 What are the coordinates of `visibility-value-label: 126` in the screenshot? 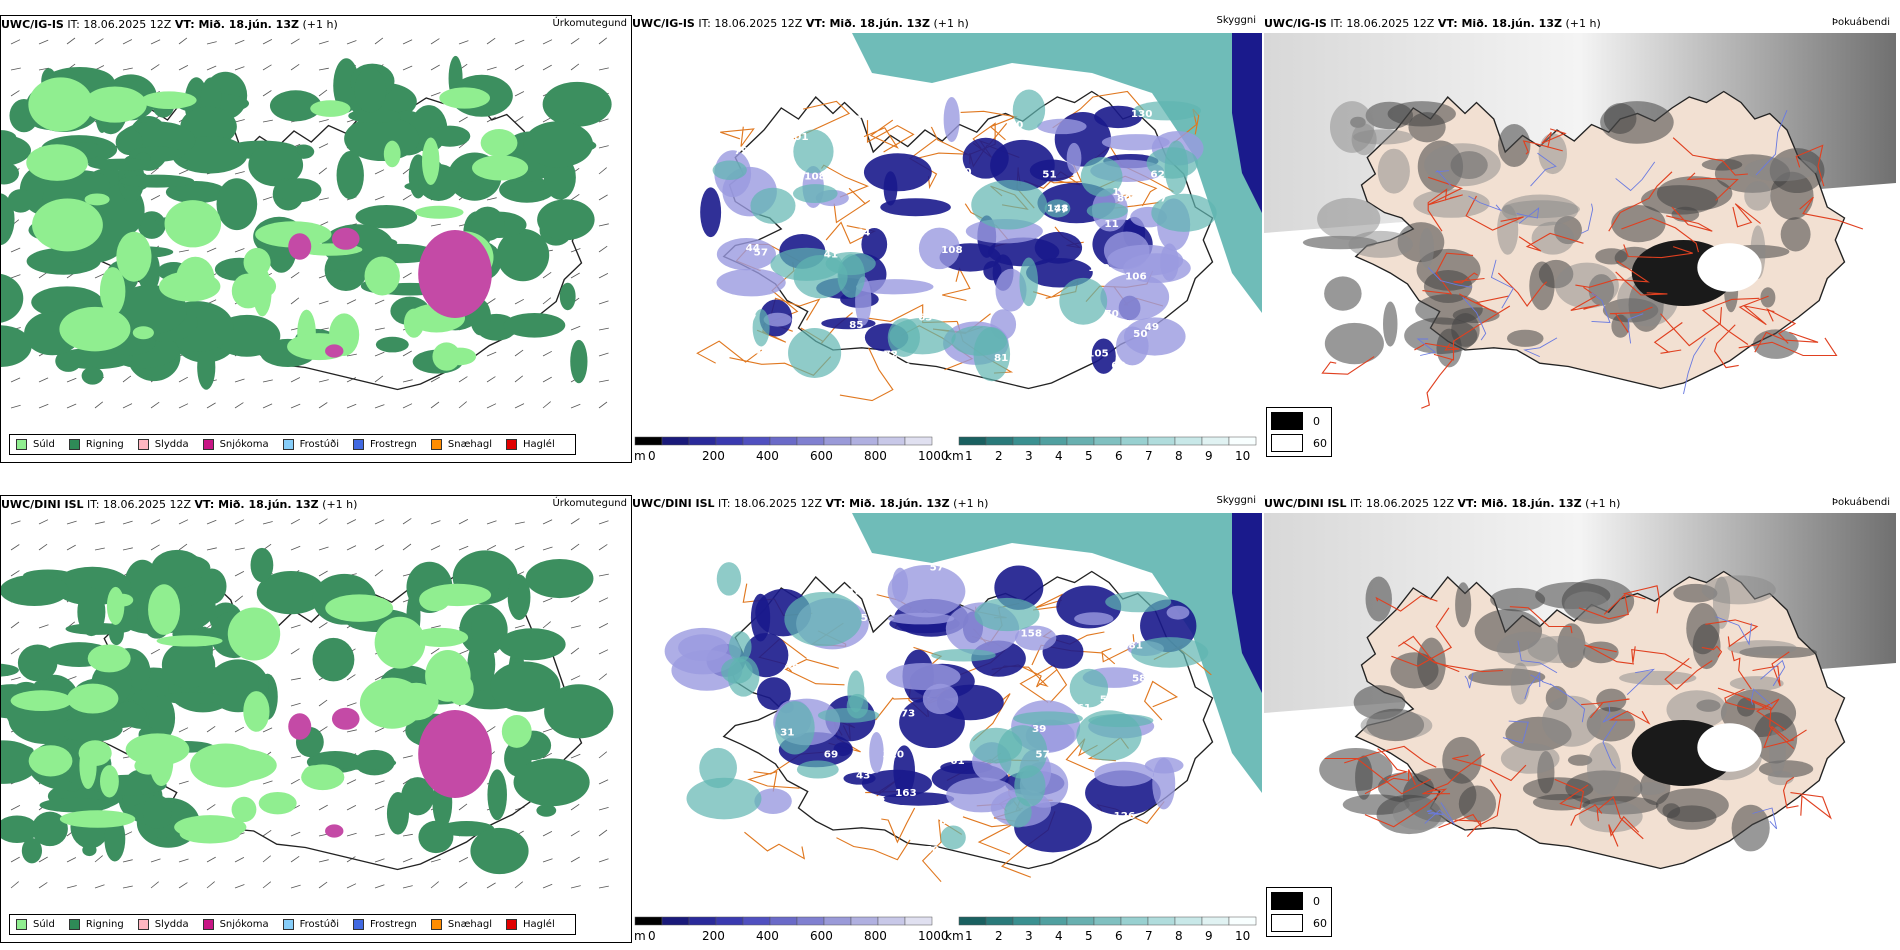 It's located at (936, 822).